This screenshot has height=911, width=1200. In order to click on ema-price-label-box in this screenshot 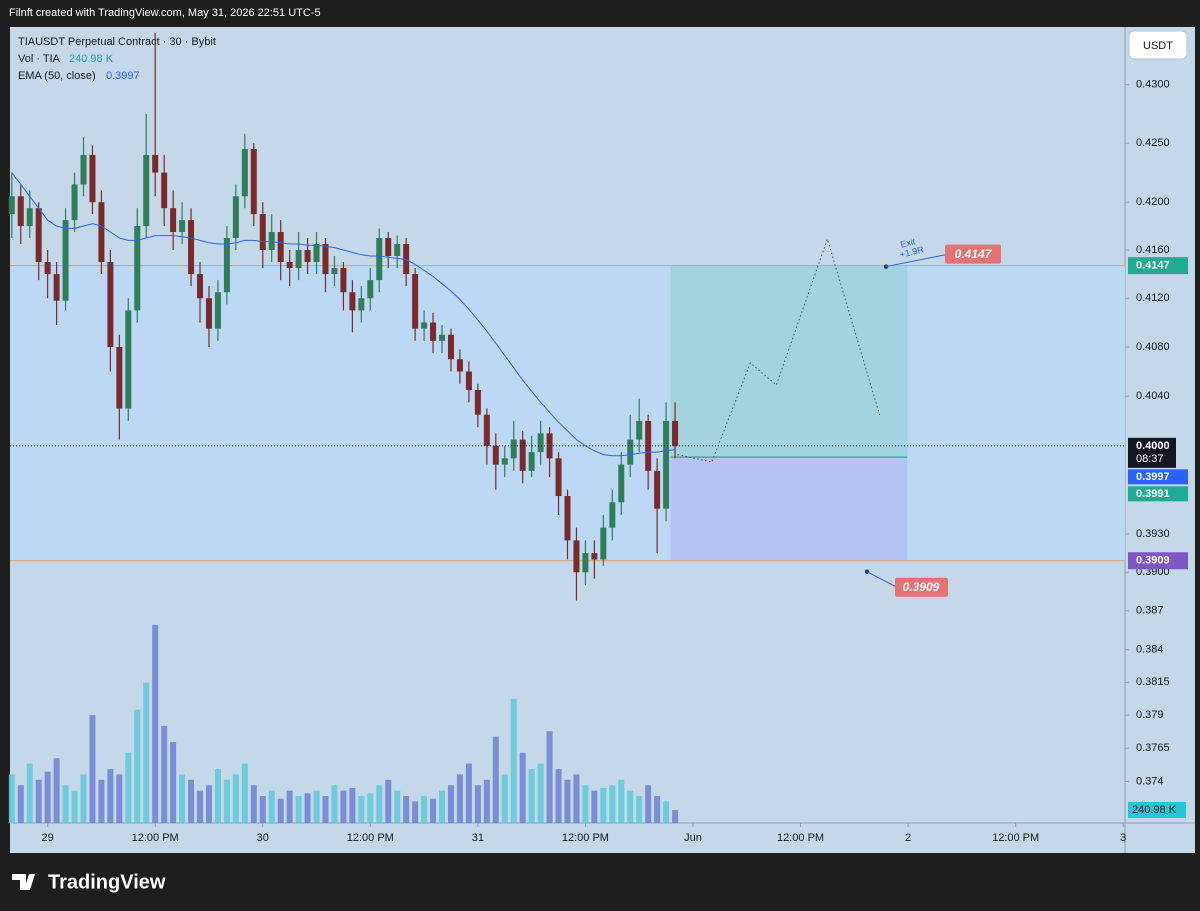, I will do `click(1158, 477)`.